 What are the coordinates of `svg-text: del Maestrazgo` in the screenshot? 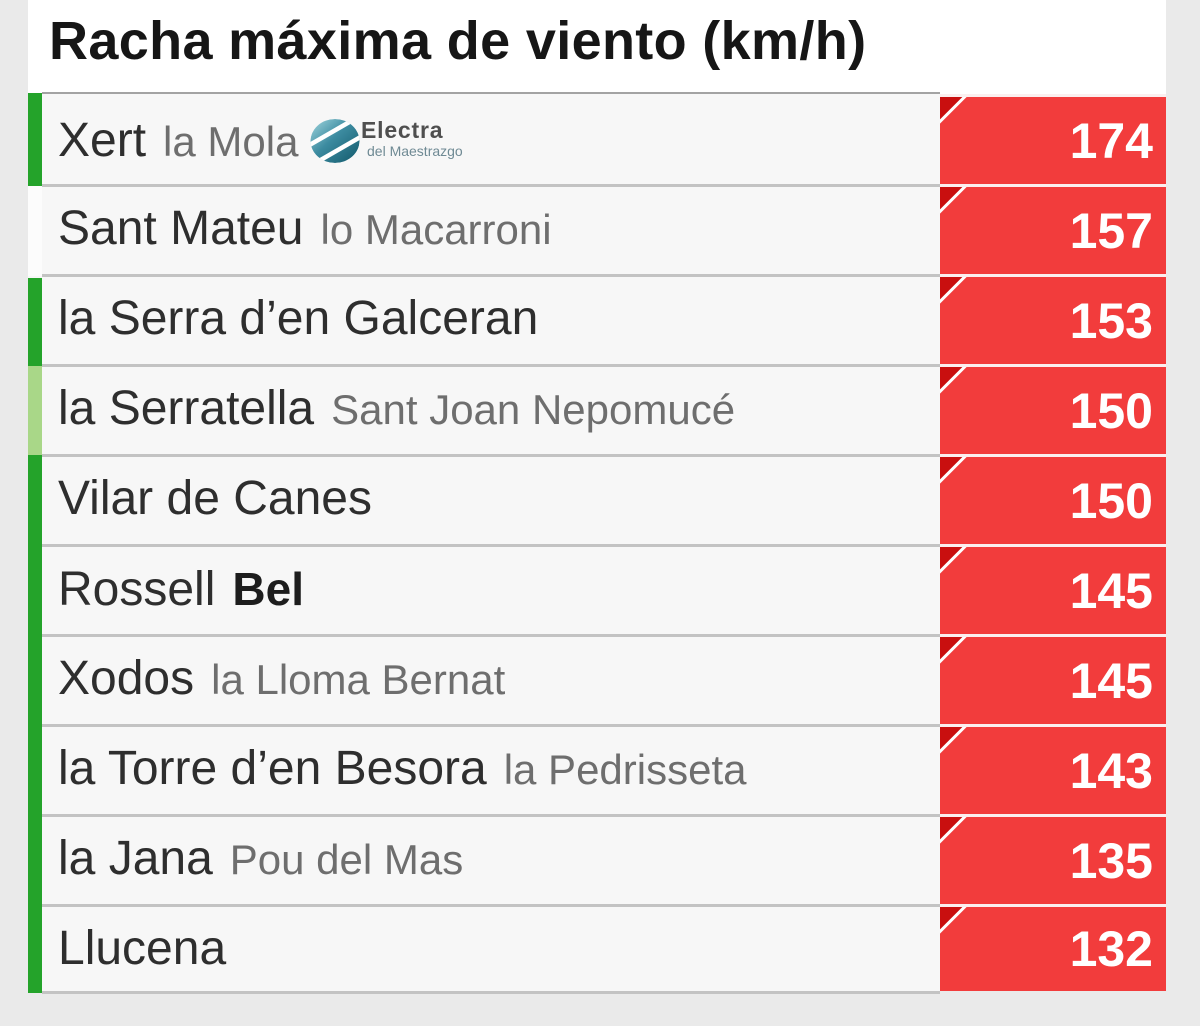 It's located at (415, 151).